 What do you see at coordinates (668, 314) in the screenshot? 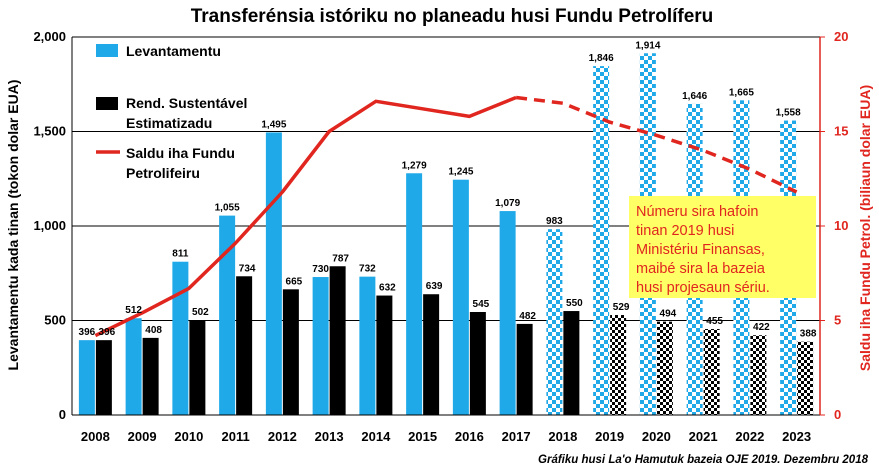
I see `sustainable-value-label: 494` at bounding box center [668, 314].